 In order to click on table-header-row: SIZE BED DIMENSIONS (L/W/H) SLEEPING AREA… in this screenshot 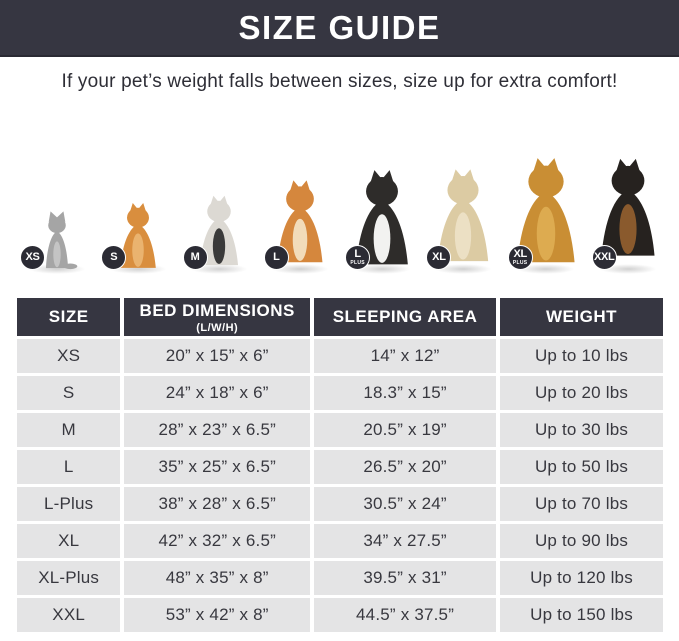, I will do `click(340, 317)`.